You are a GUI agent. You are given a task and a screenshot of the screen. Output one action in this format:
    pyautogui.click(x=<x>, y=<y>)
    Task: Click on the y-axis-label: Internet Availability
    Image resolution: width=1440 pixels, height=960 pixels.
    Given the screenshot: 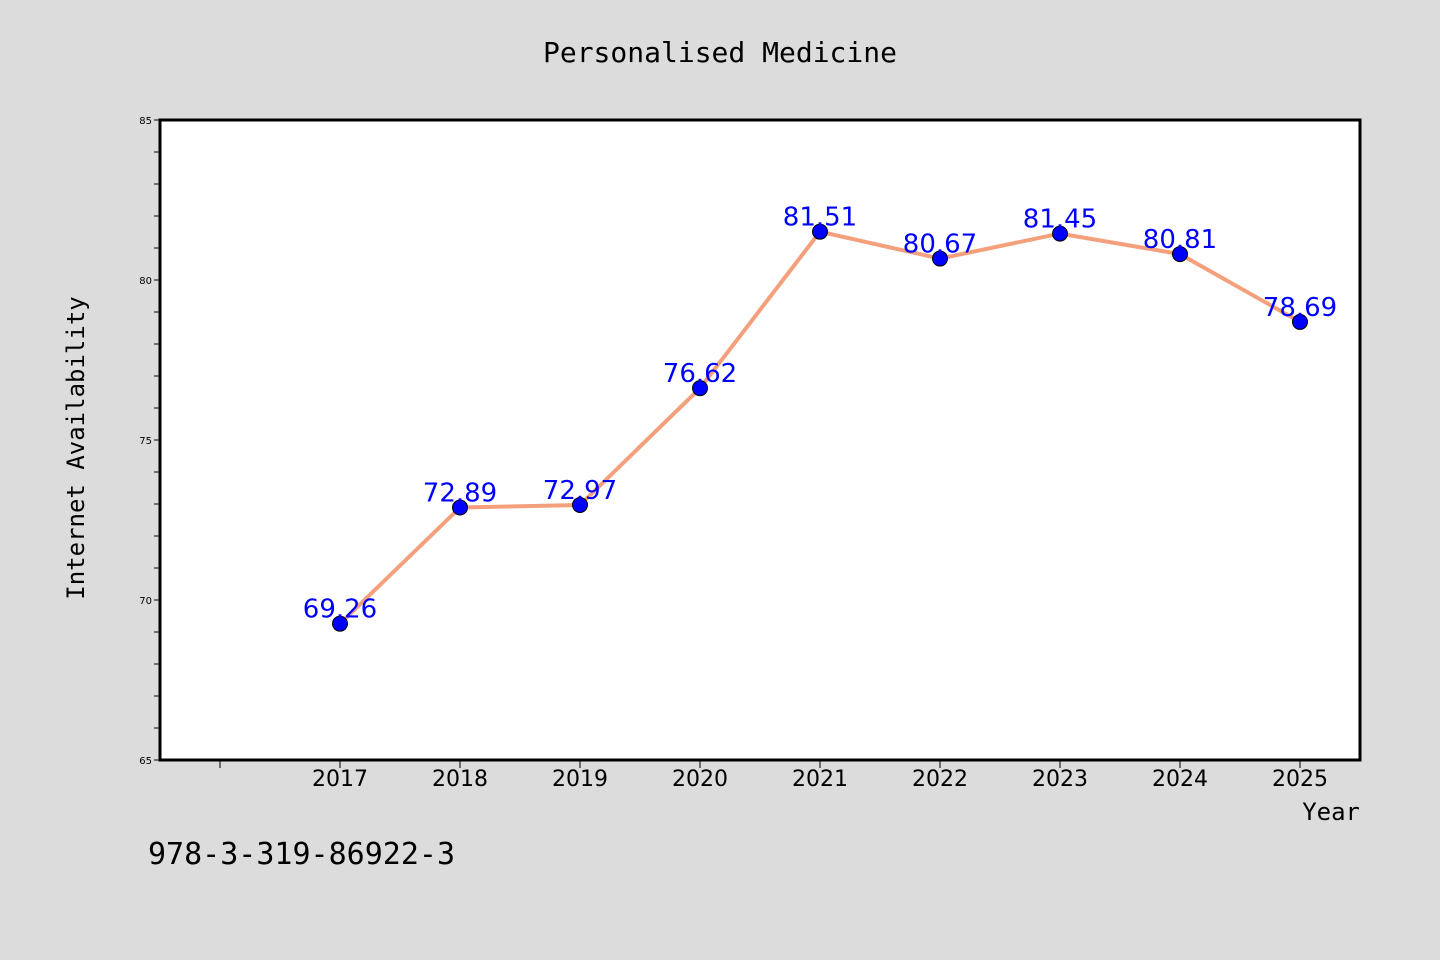 What is the action you would take?
    pyautogui.click(x=76, y=447)
    